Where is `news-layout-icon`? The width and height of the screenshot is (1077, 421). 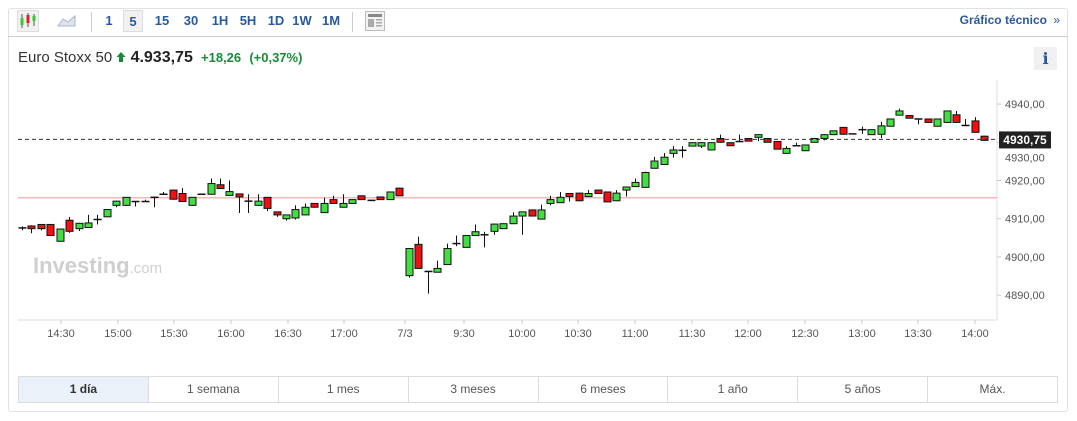 news-layout-icon is located at coordinates (375, 21).